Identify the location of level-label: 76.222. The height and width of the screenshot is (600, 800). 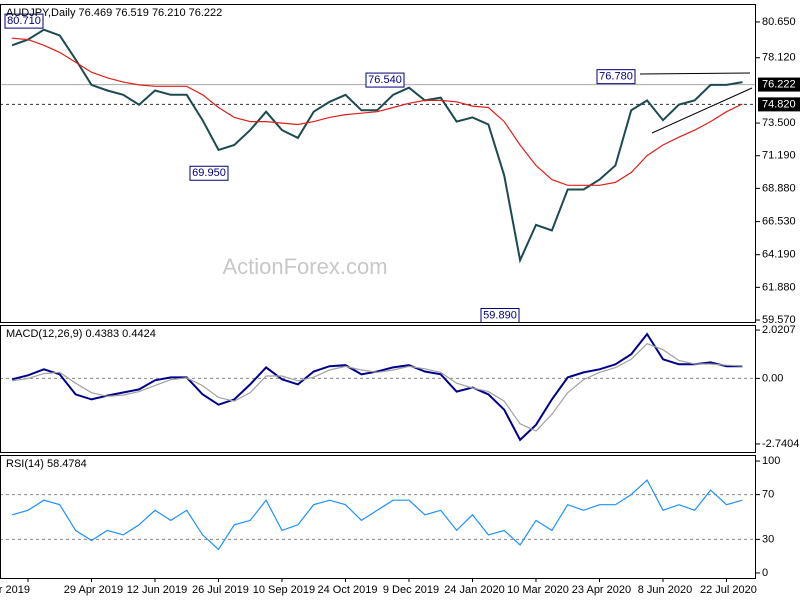
(779, 84).